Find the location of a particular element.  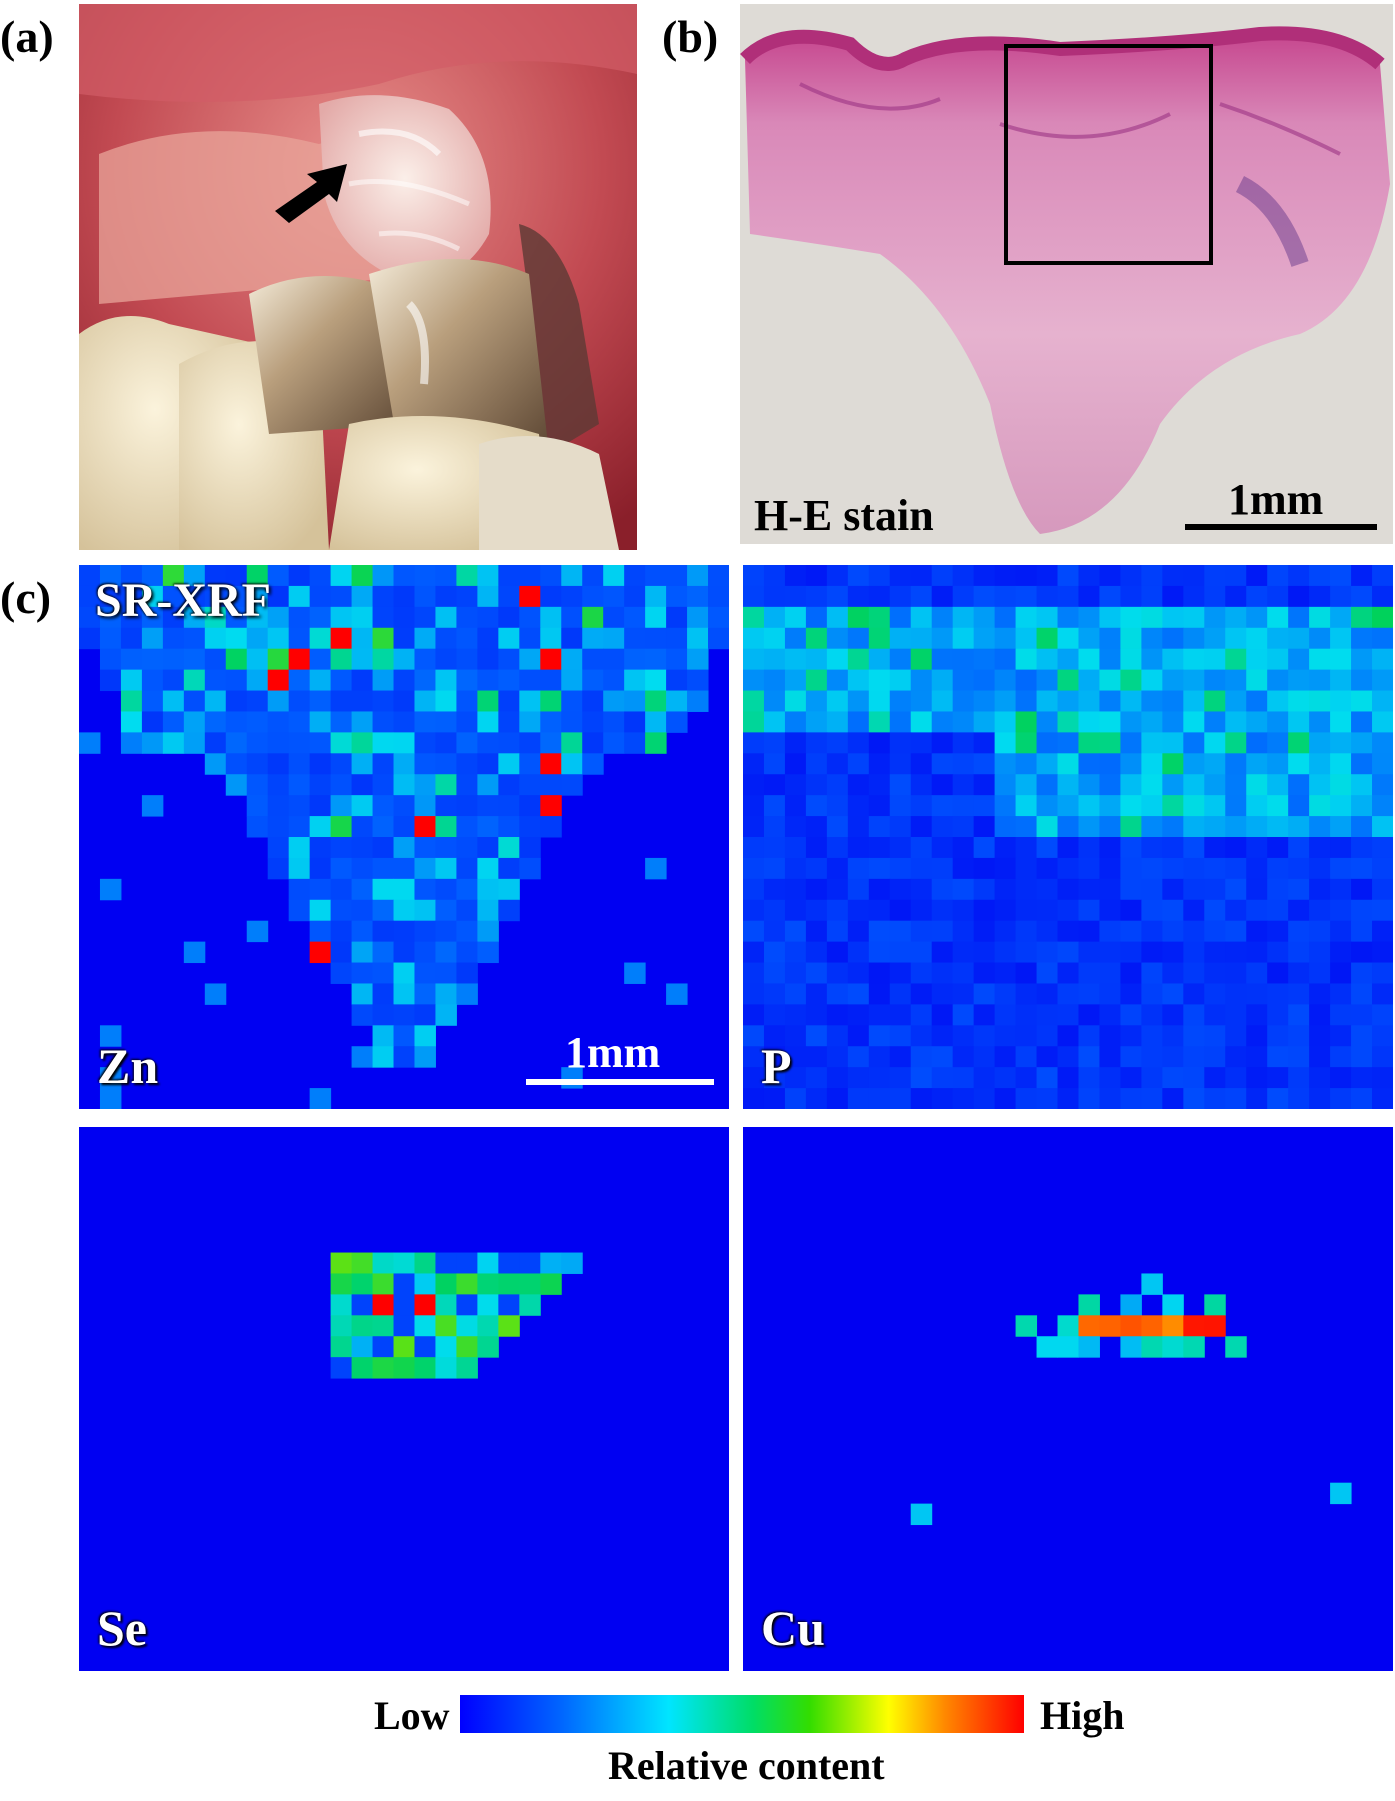

histology-scale-label: 1mm is located at coordinates (1276, 499).